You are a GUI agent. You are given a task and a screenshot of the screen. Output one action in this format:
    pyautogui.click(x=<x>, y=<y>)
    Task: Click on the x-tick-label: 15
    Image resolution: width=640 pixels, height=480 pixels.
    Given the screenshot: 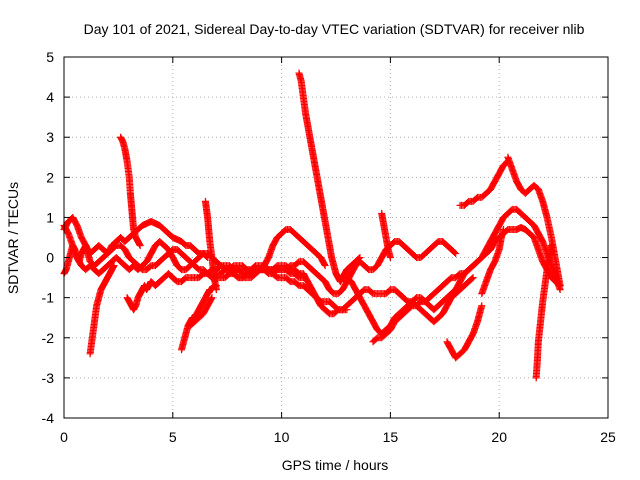 What is the action you would take?
    pyautogui.click(x=391, y=437)
    